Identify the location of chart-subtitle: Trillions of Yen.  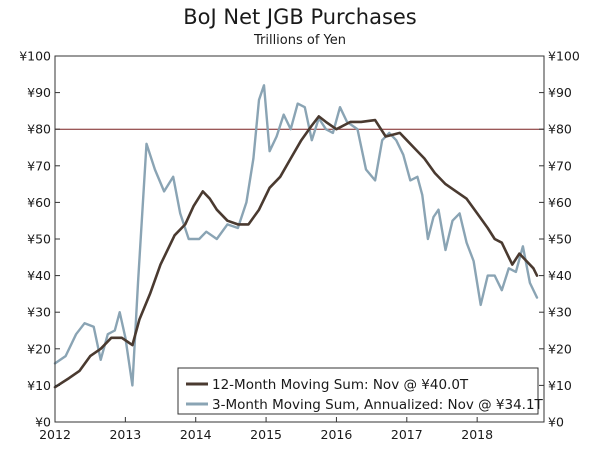
(300, 40).